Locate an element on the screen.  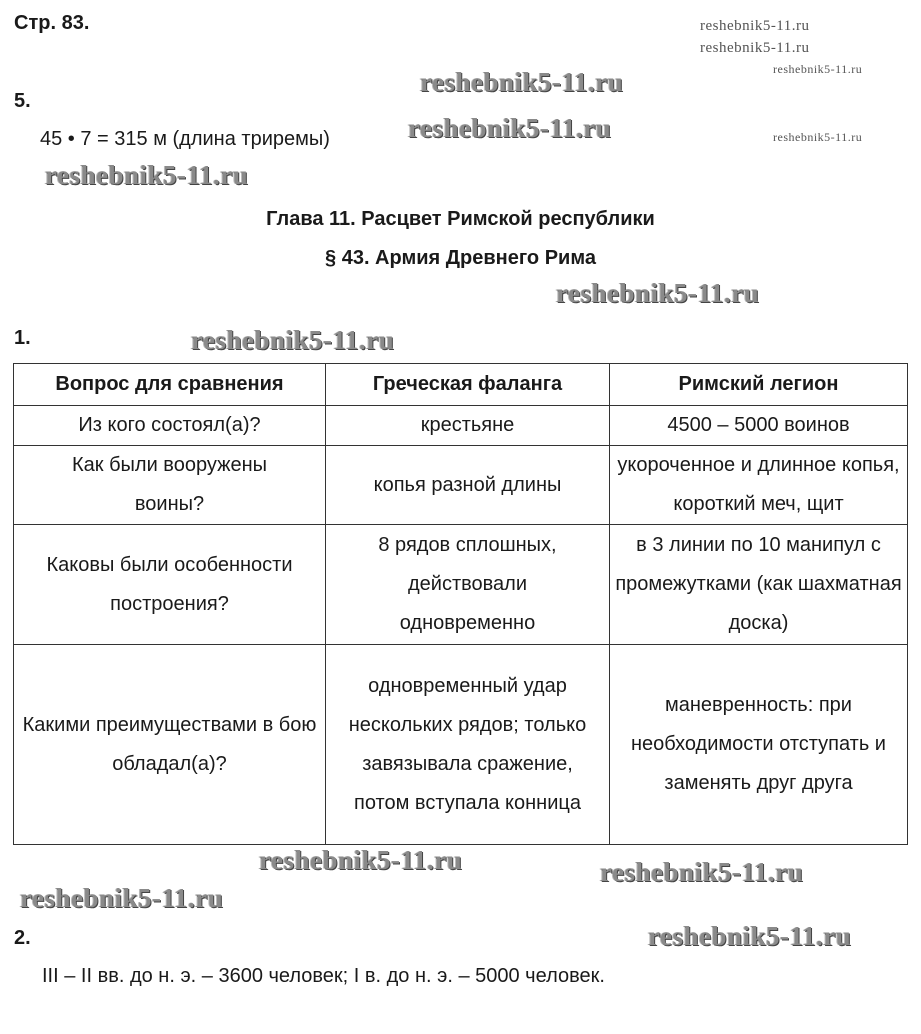
table-cell: Какими преимуществами в бою обладал(а)? is located at coordinates (169, 744).